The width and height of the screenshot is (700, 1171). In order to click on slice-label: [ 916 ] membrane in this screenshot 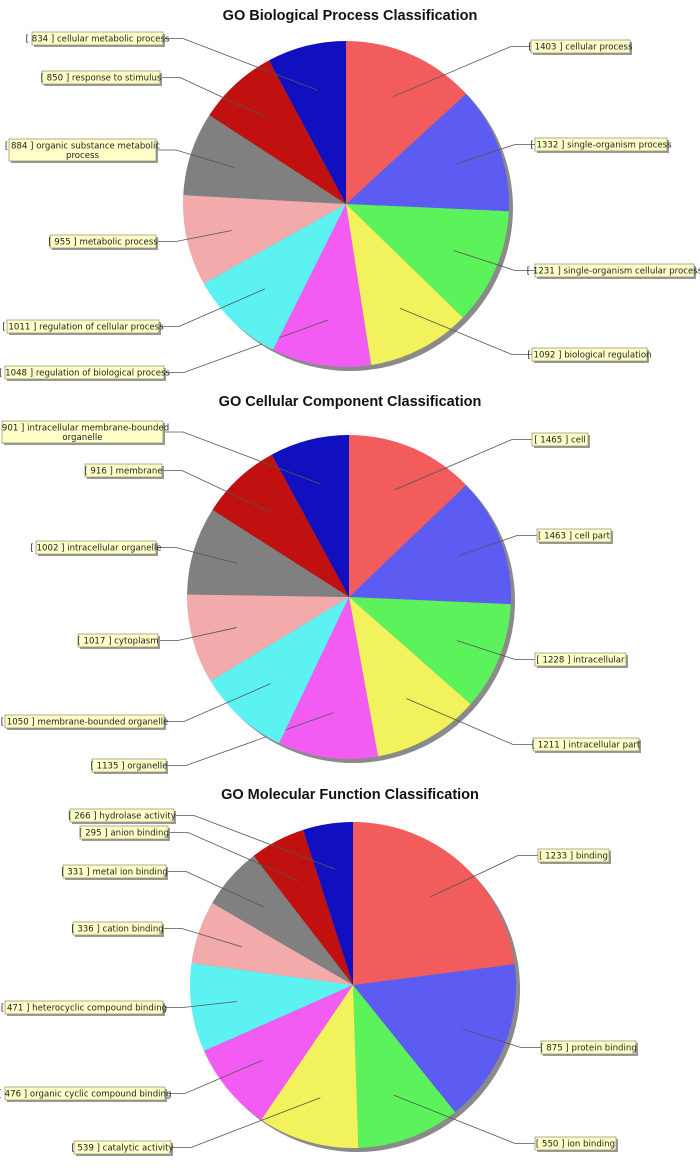, I will do `click(123, 472)`.